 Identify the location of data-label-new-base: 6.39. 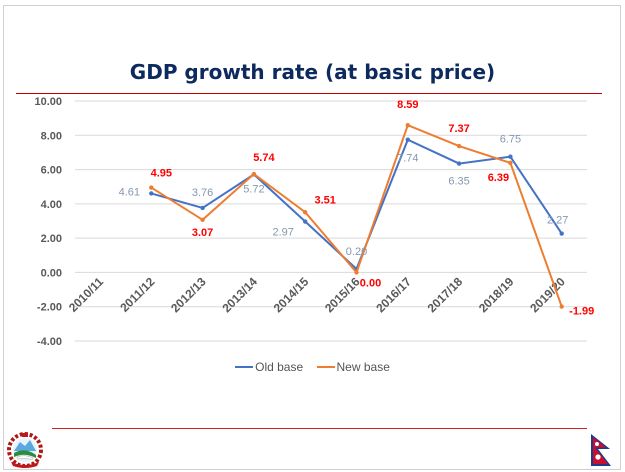
(498, 178).